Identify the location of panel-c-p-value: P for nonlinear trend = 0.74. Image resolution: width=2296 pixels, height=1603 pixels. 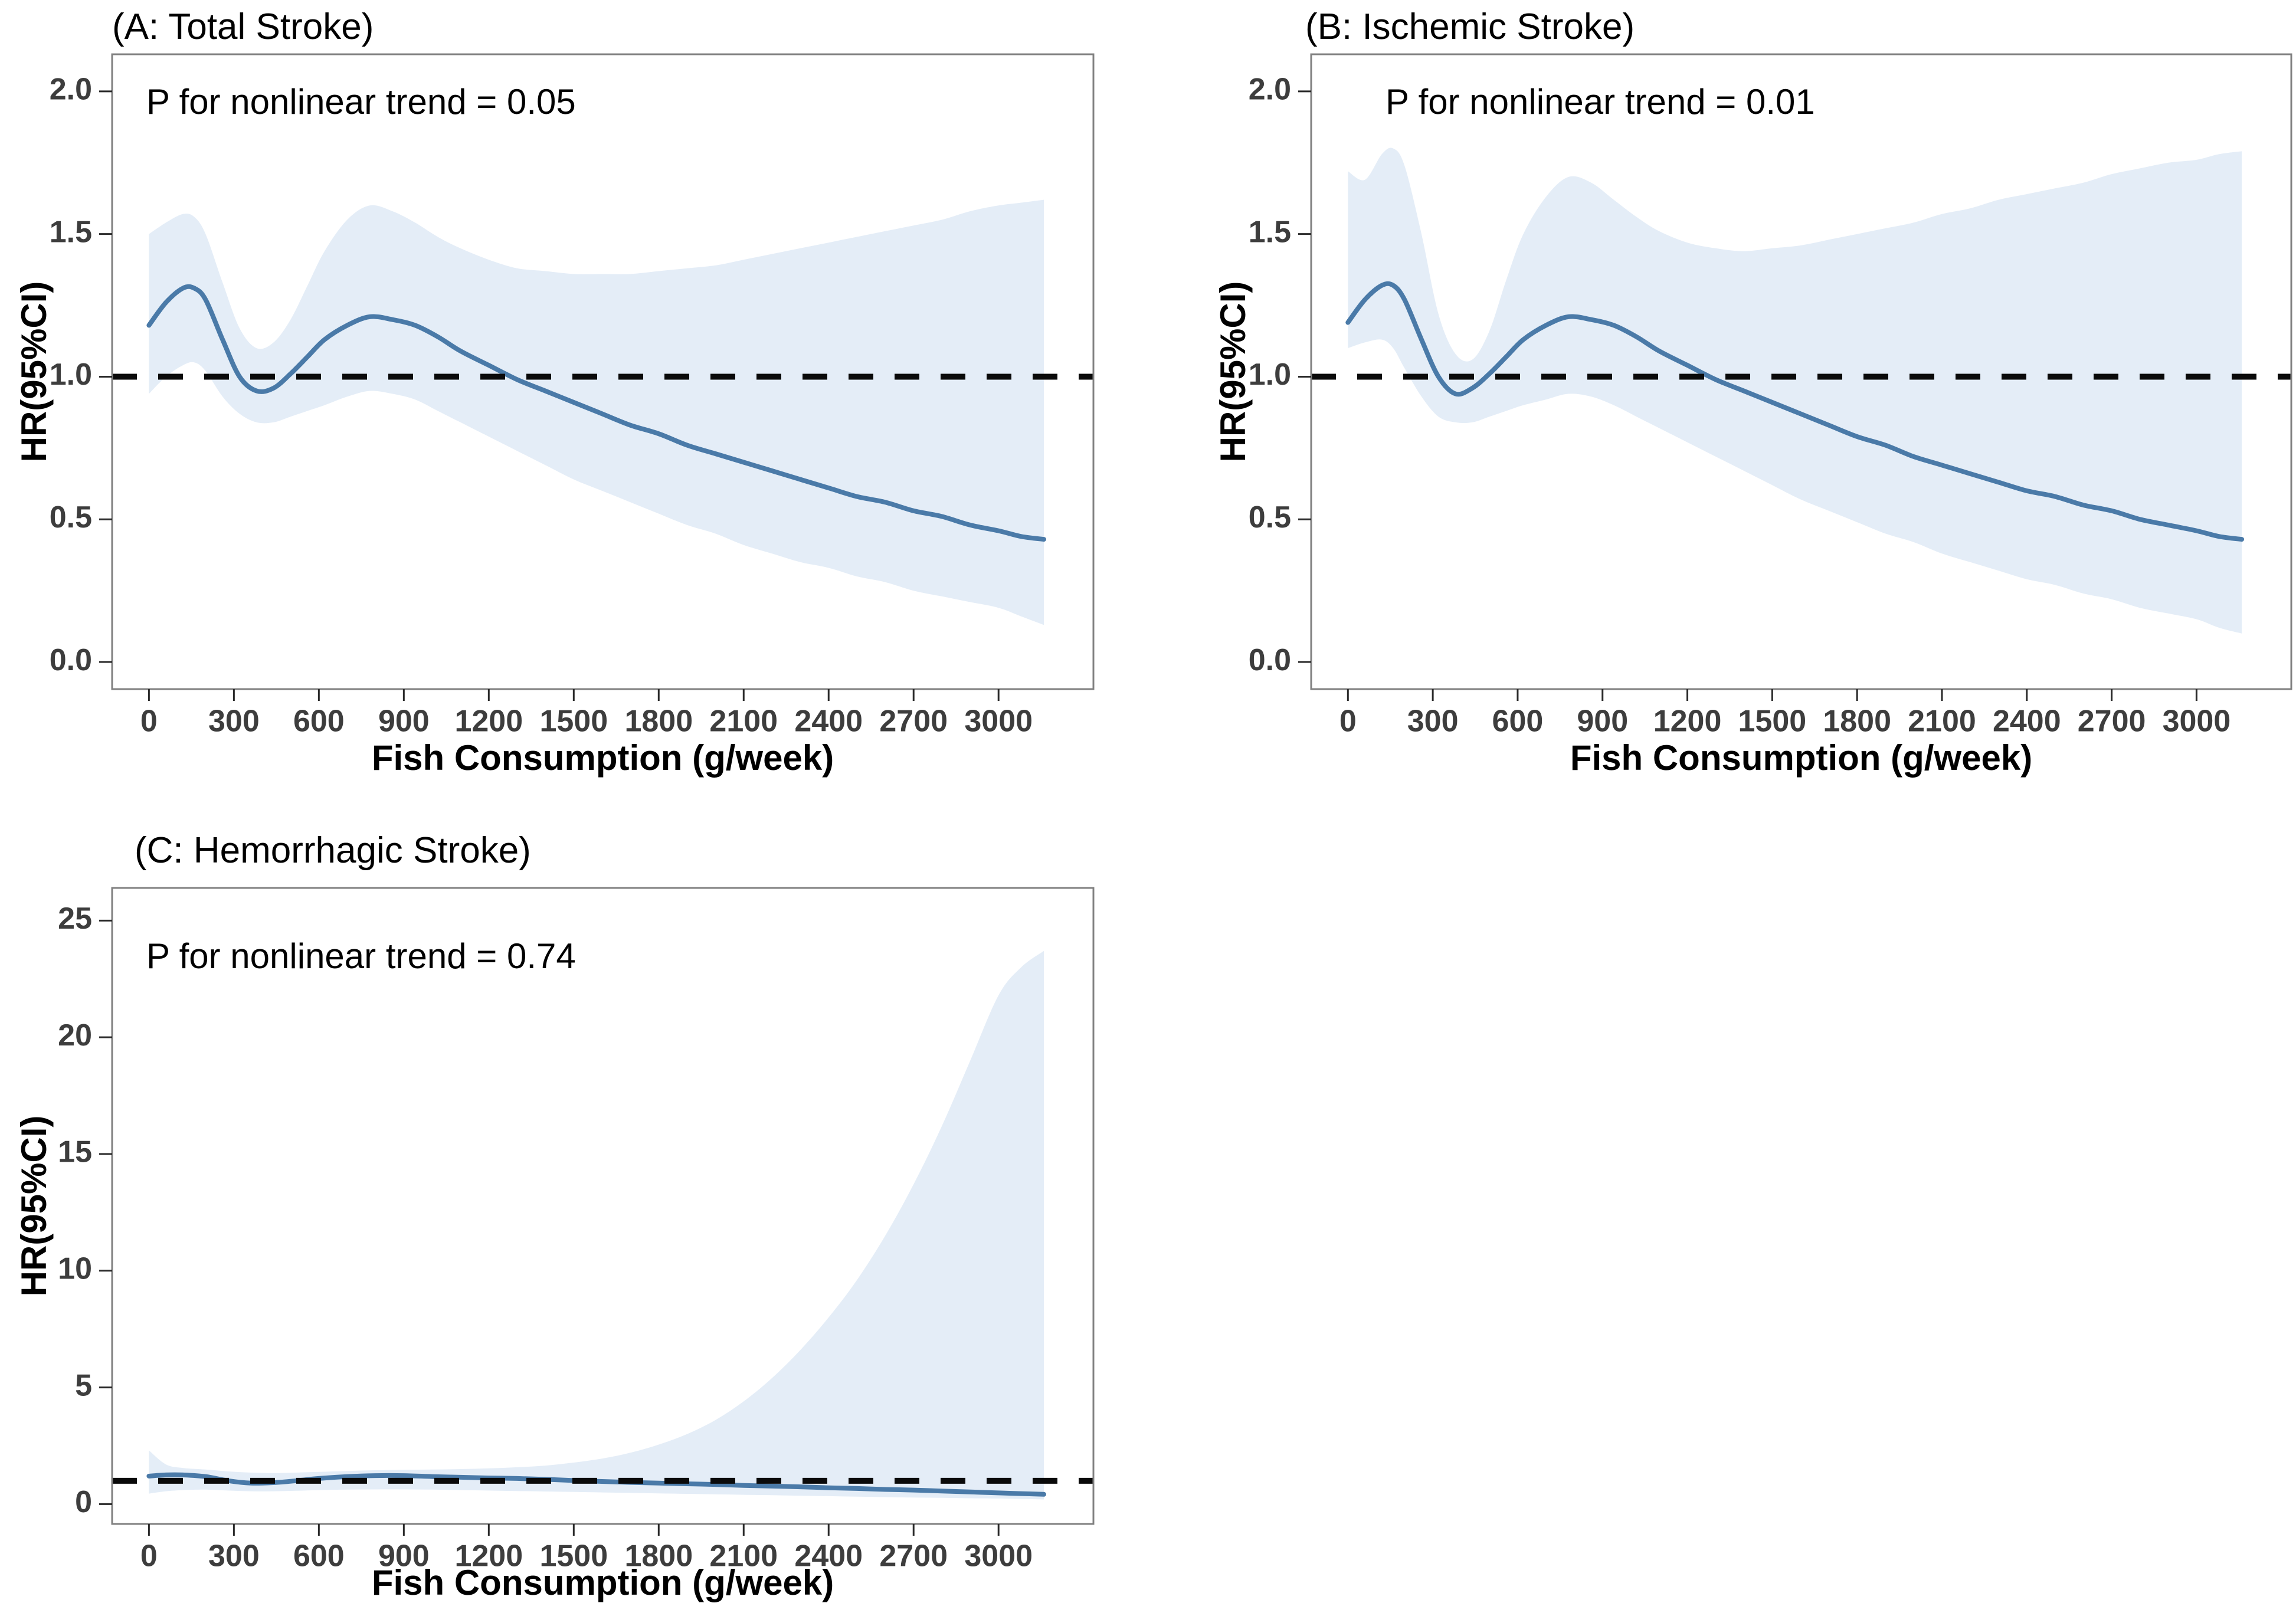
(361, 956).